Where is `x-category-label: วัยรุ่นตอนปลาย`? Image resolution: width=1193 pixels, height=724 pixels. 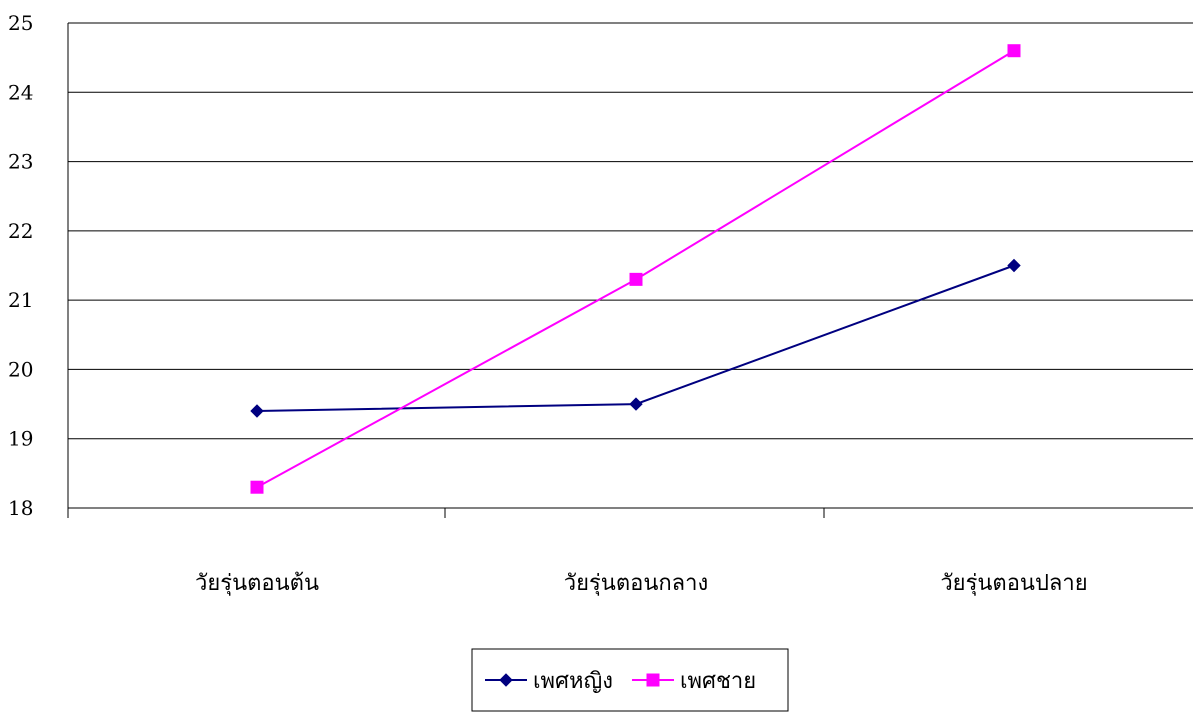 x-category-label: วัยรุ่นตอนปลาย is located at coordinates (1013, 583).